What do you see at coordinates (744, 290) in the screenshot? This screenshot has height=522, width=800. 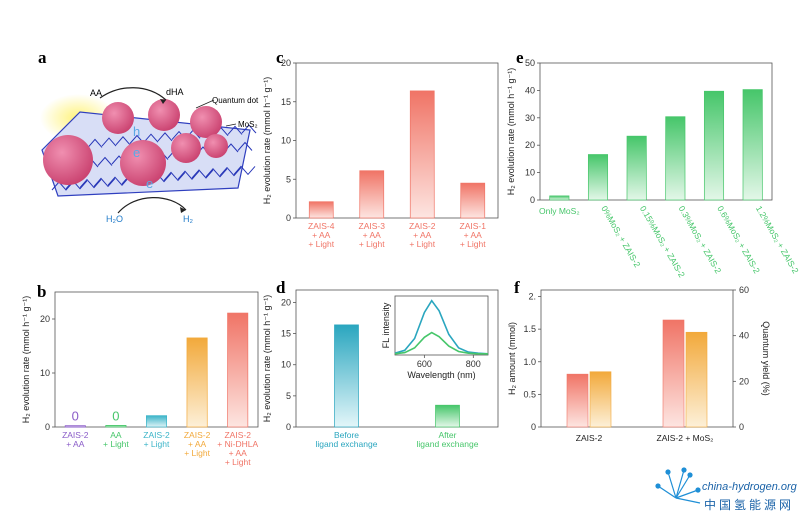 I see `y2-tick-label: 60` at bounding box center [744, 290].